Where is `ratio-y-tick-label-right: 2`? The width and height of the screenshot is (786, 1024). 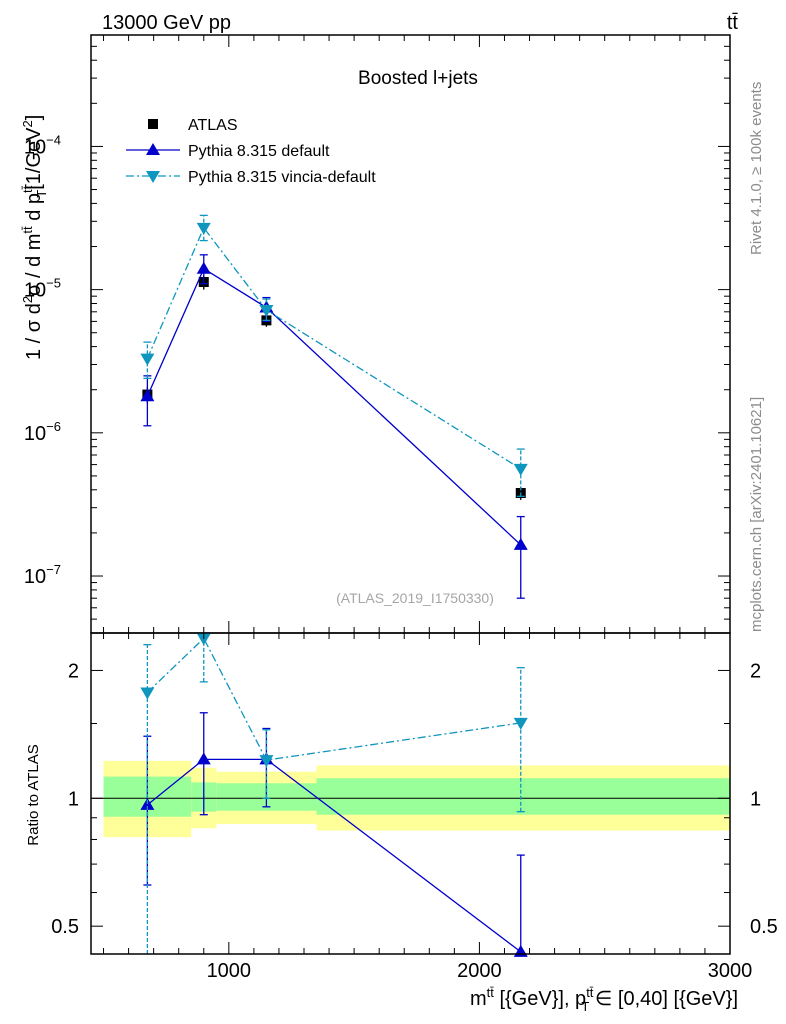 ratio-y-tick-label-right: 2 is located at coordinates (755, 671).